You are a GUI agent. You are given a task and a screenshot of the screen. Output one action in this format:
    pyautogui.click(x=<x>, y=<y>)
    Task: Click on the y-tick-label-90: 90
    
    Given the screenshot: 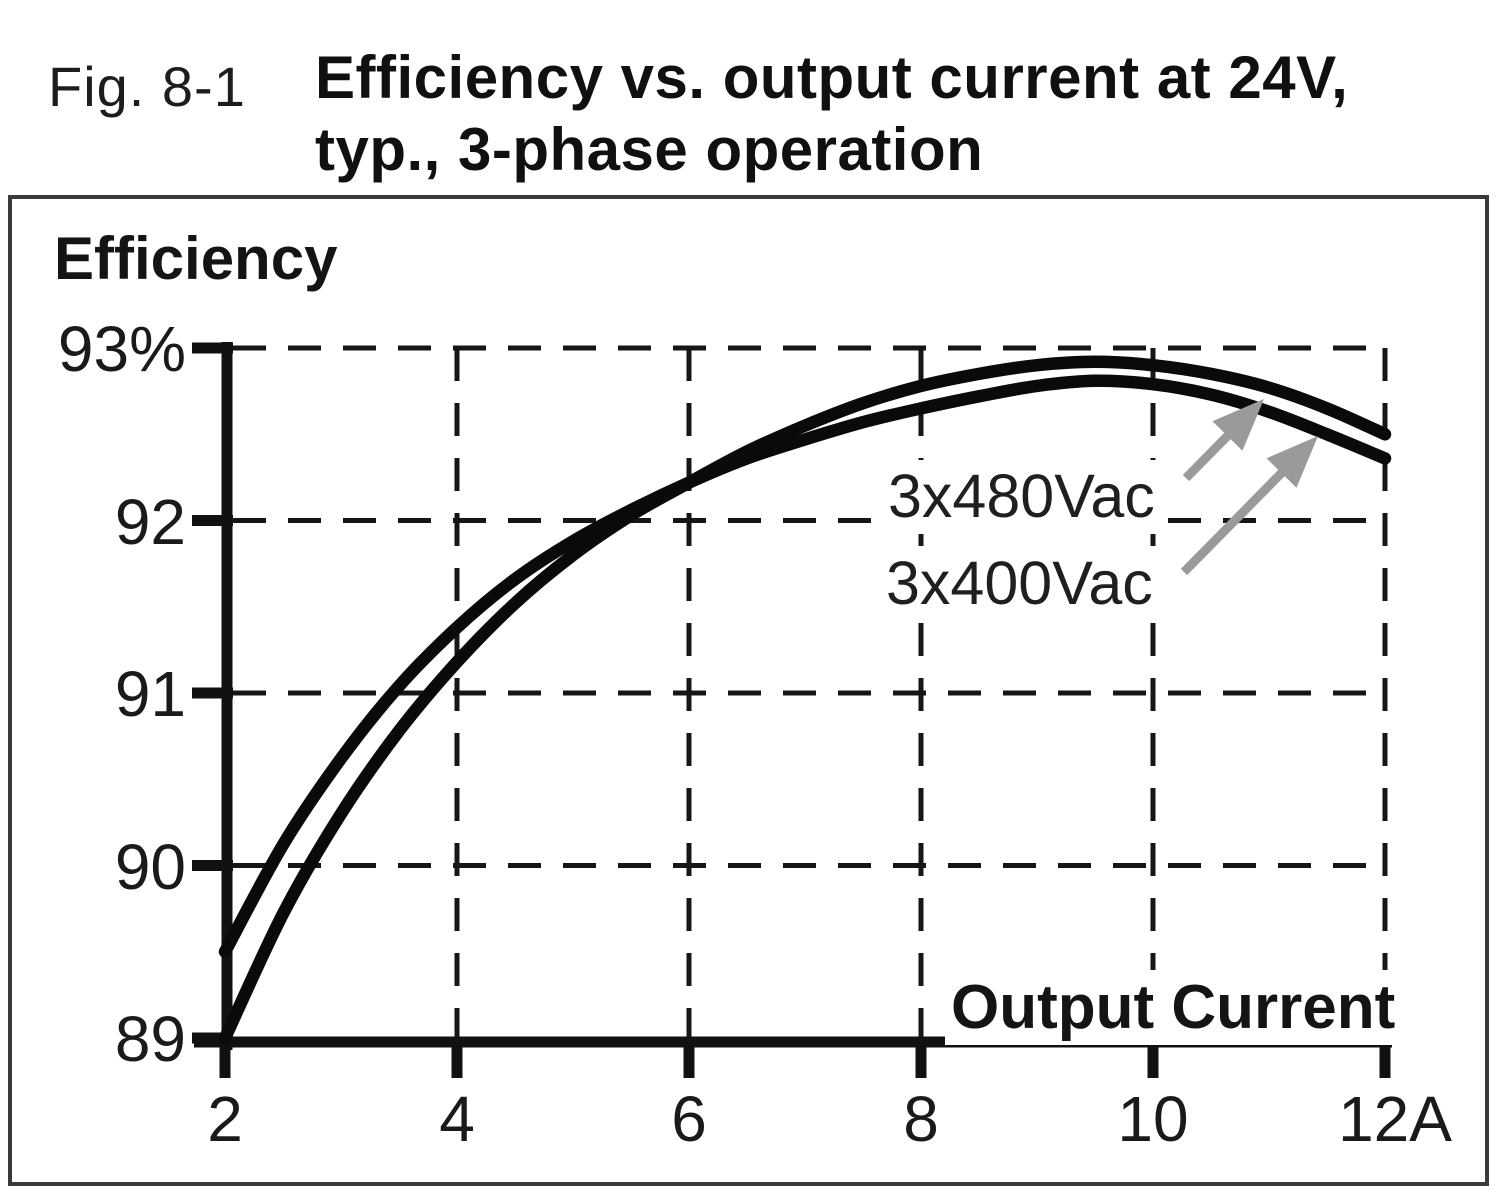 What is the action you would take?
    pyautogui.click(x=150, y=866)
    